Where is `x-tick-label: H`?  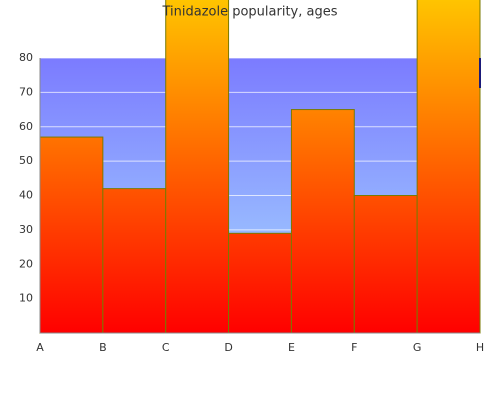 x-tick-label: H is located at coordinates (480, 347).